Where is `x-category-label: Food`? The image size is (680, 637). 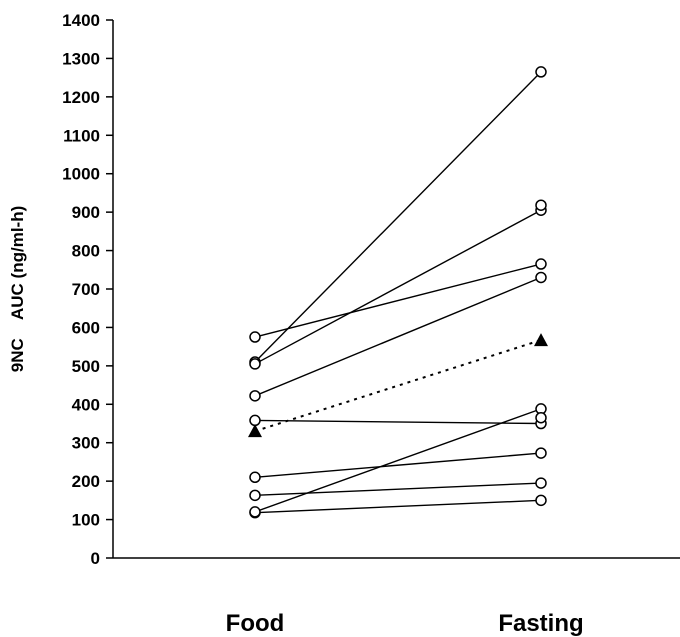 x-category-label: Food is located at coordinates (255, 623).